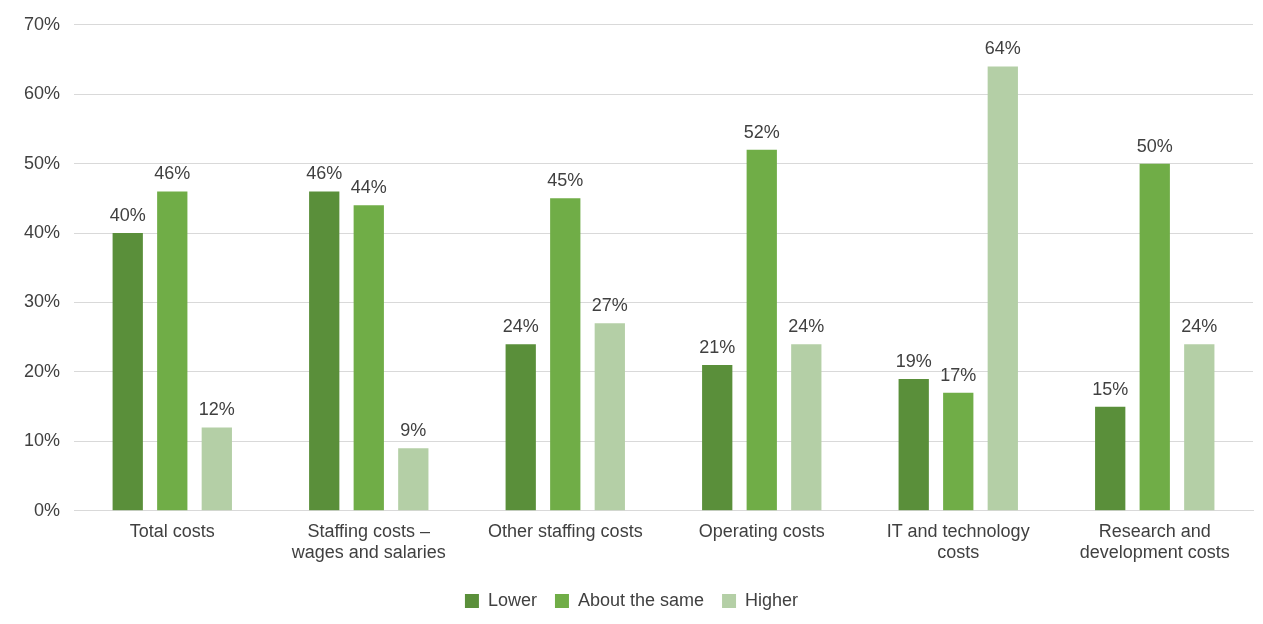 The image size is (1263, 624). I want to click on data-label: 19%, so click(913, 360).